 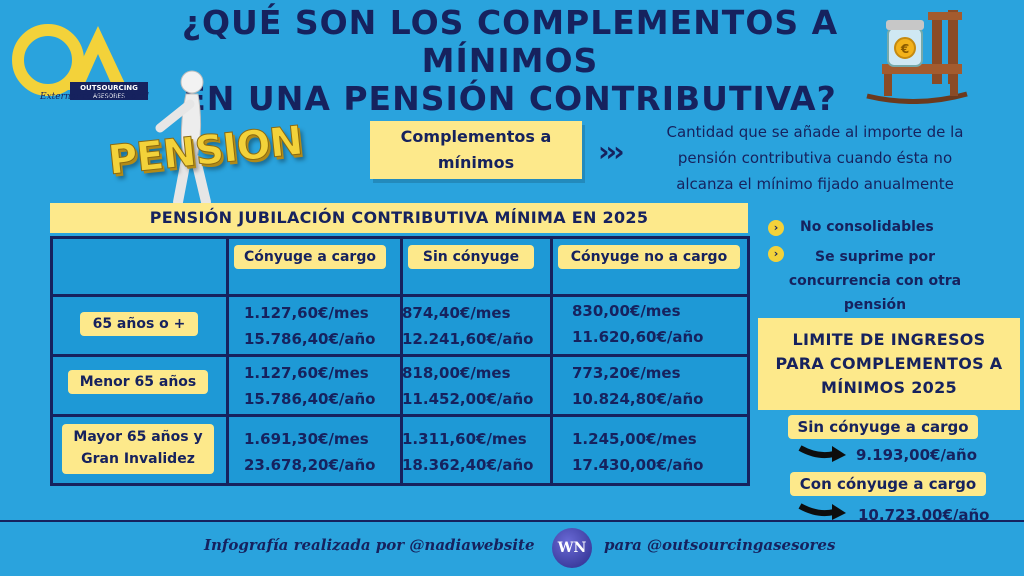 I want to click on figure-pushing-pension-icon, so click(x=183, y=138).